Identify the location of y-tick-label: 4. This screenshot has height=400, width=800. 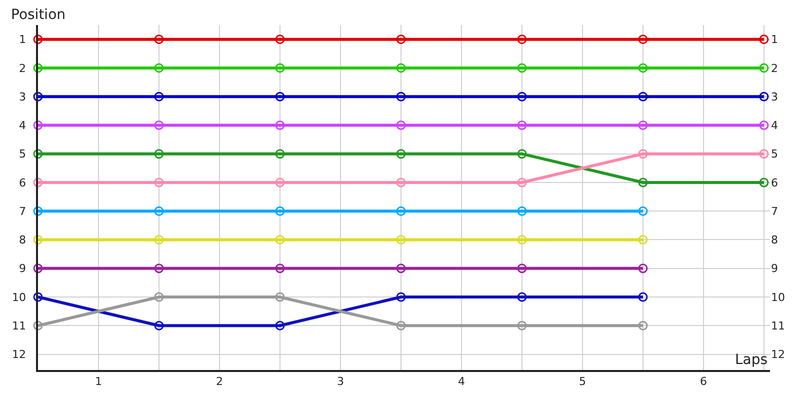
(22, 125).